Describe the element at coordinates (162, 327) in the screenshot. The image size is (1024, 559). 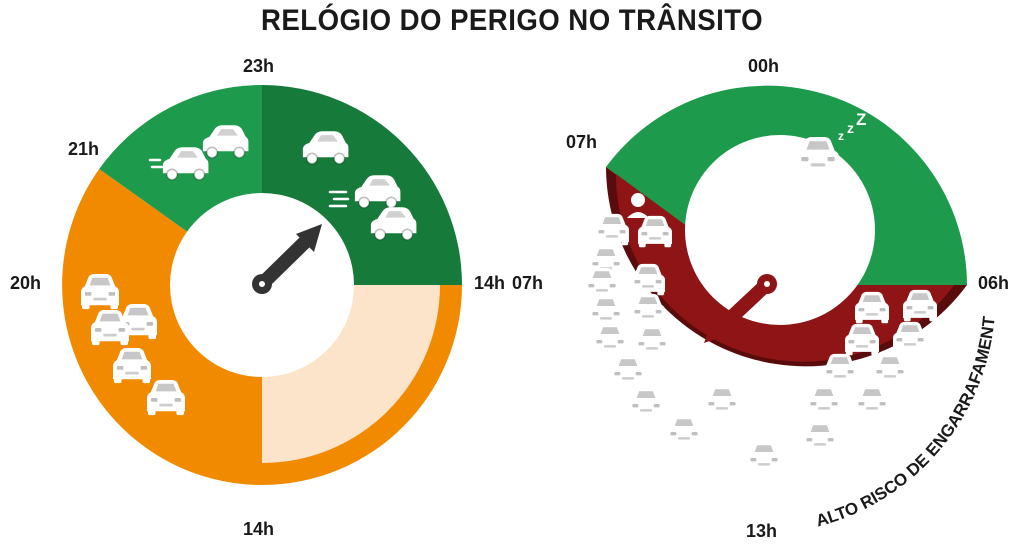
I see `orange-segment` at that location.